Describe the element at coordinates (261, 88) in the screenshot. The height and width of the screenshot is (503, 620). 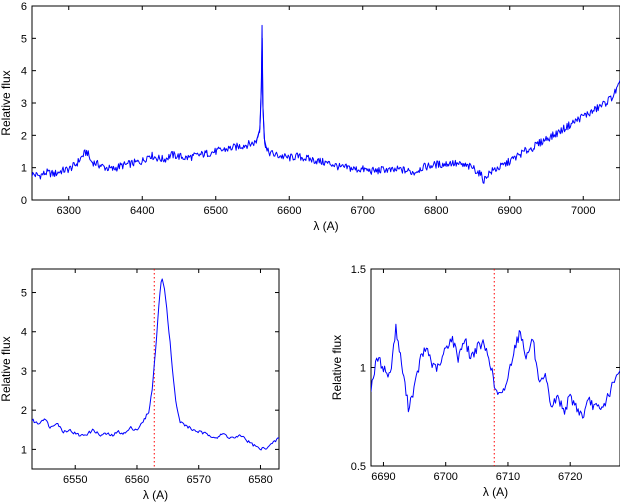
I see `emission-peak-line` at that location.